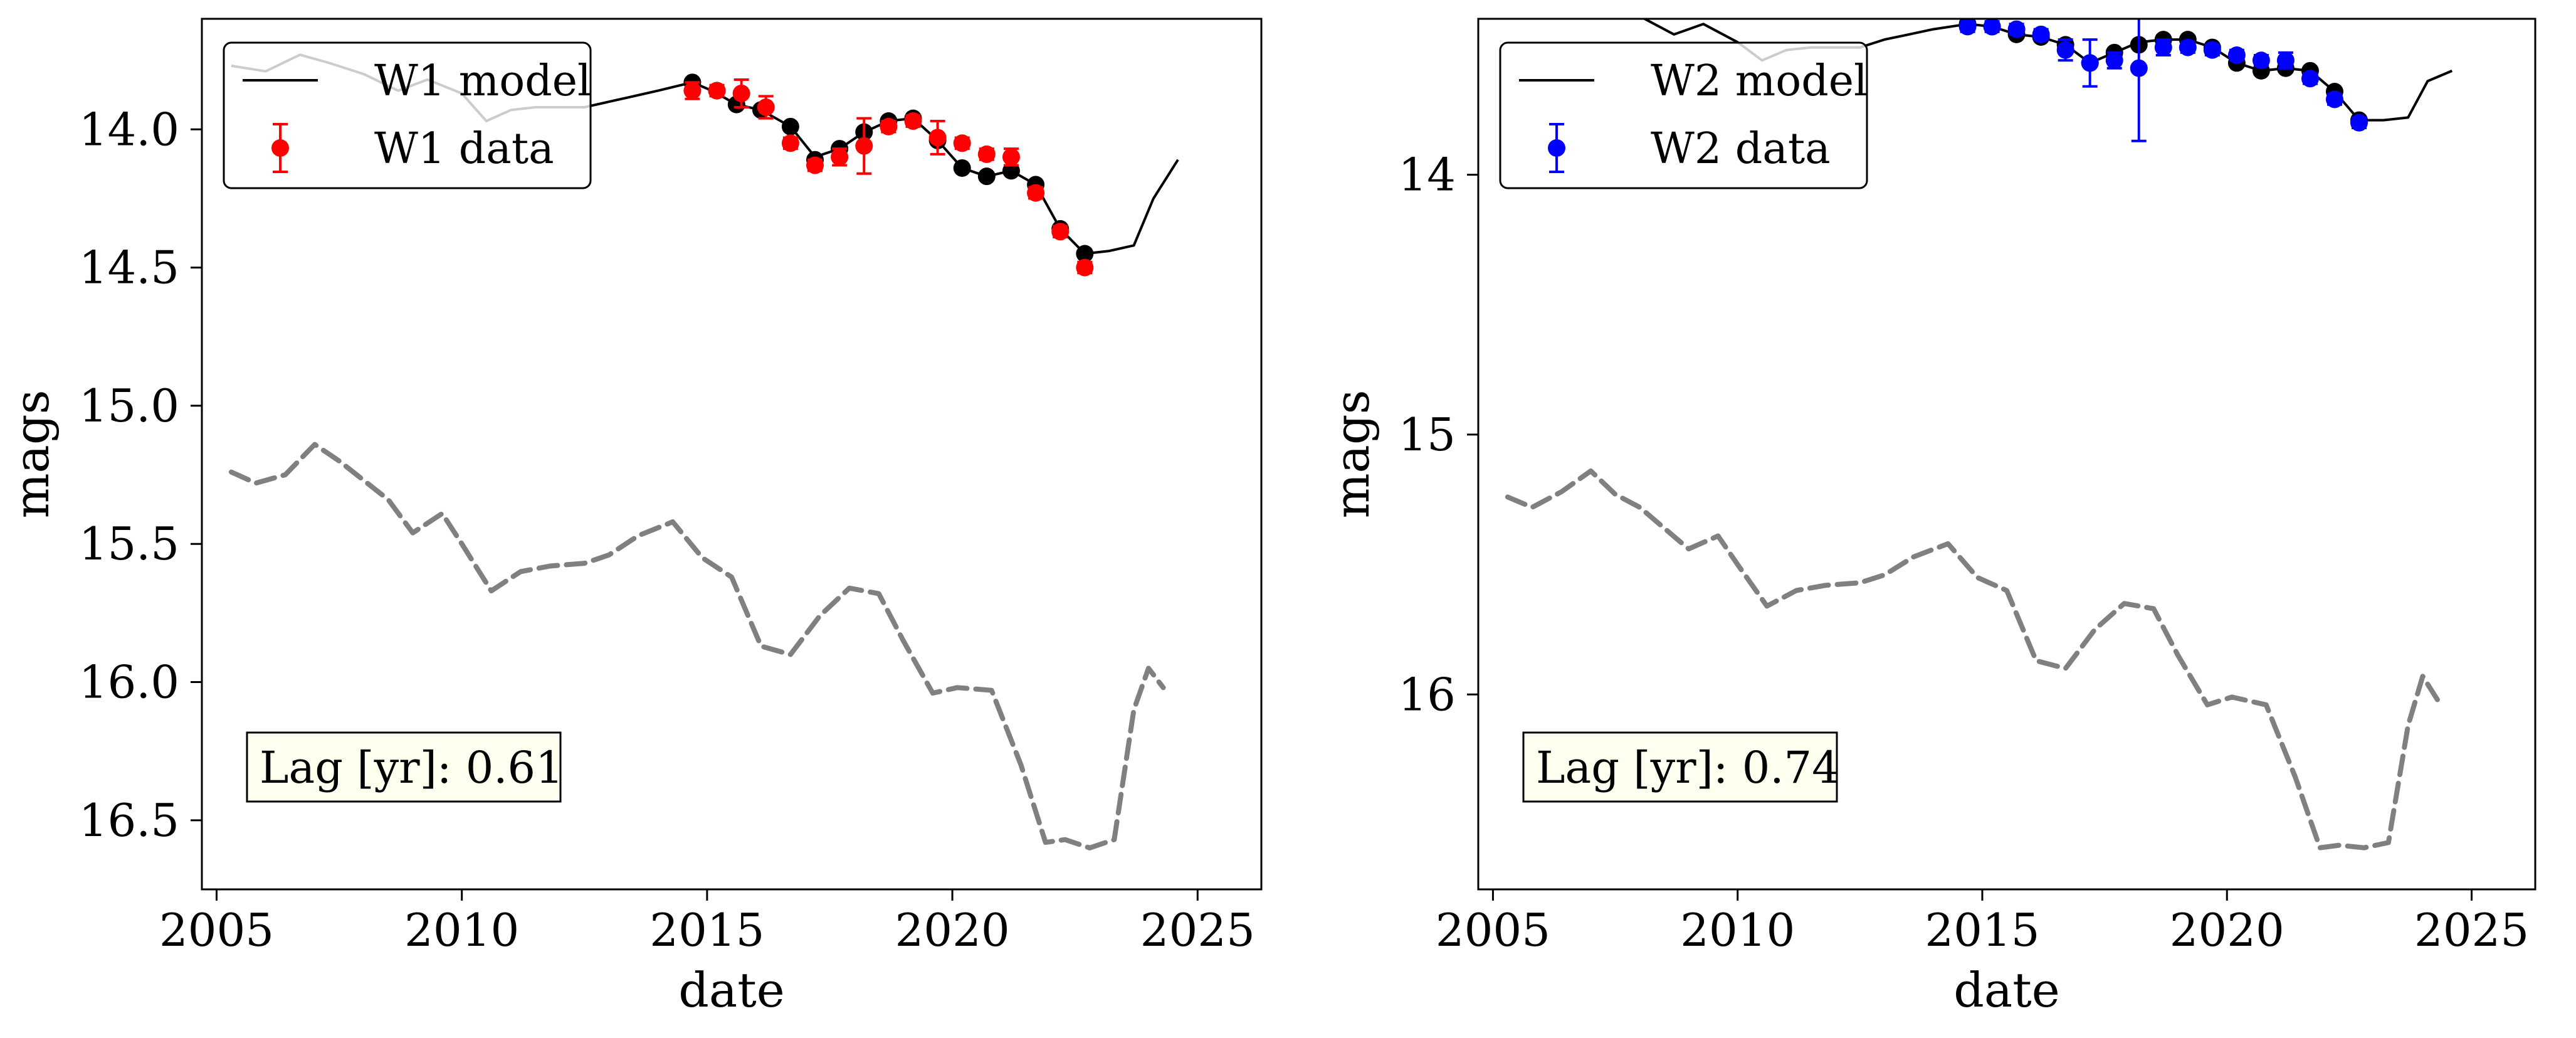 The image size is (2576, 1038). I want to click on y-tick-label: 14.0, so click(129, 129).